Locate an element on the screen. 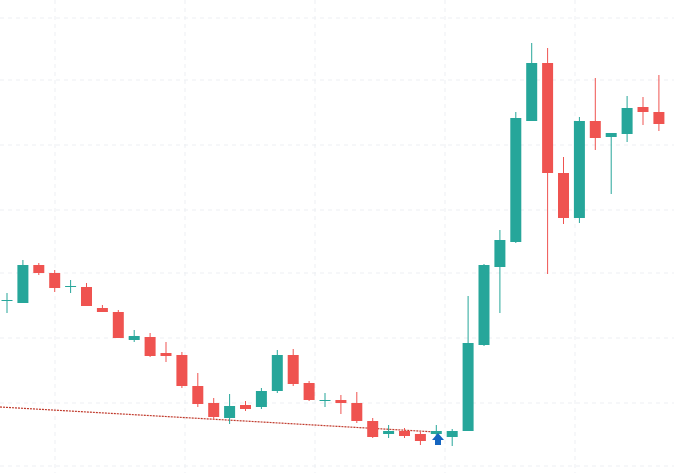 This screenshot has height=473, width=674. trend-line is located at coordinates (218, 419).